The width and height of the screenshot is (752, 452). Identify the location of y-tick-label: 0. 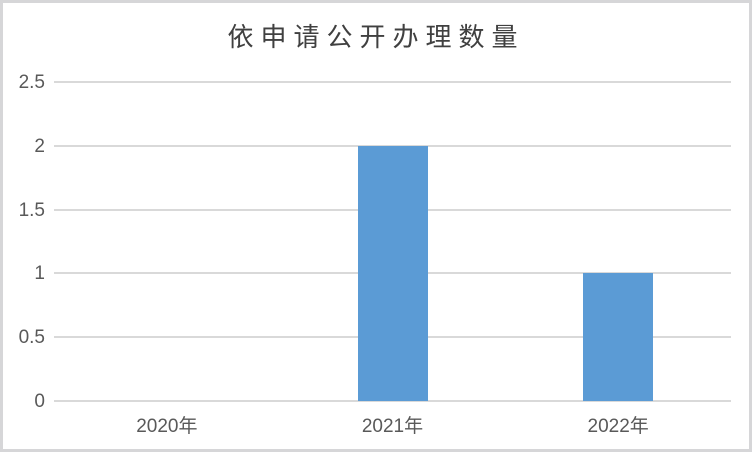
(39, 401).